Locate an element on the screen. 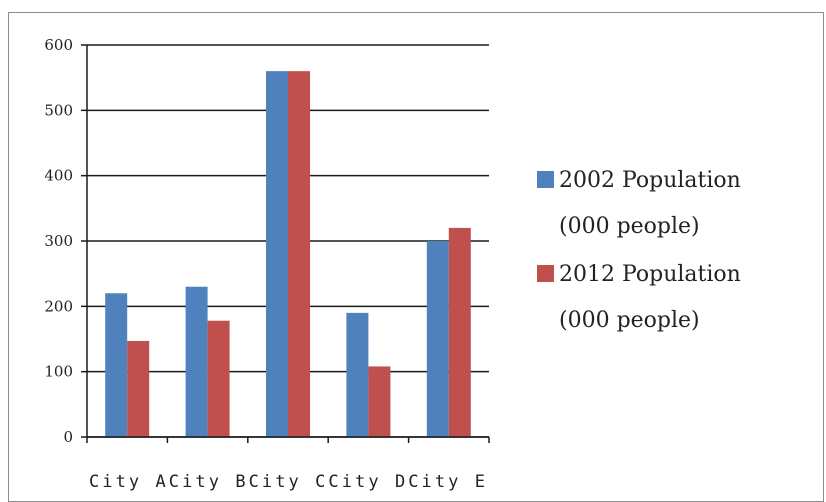 This screenshot has height=502, width=826. y-tick-label: 300 is located at coordinates (58, 241).